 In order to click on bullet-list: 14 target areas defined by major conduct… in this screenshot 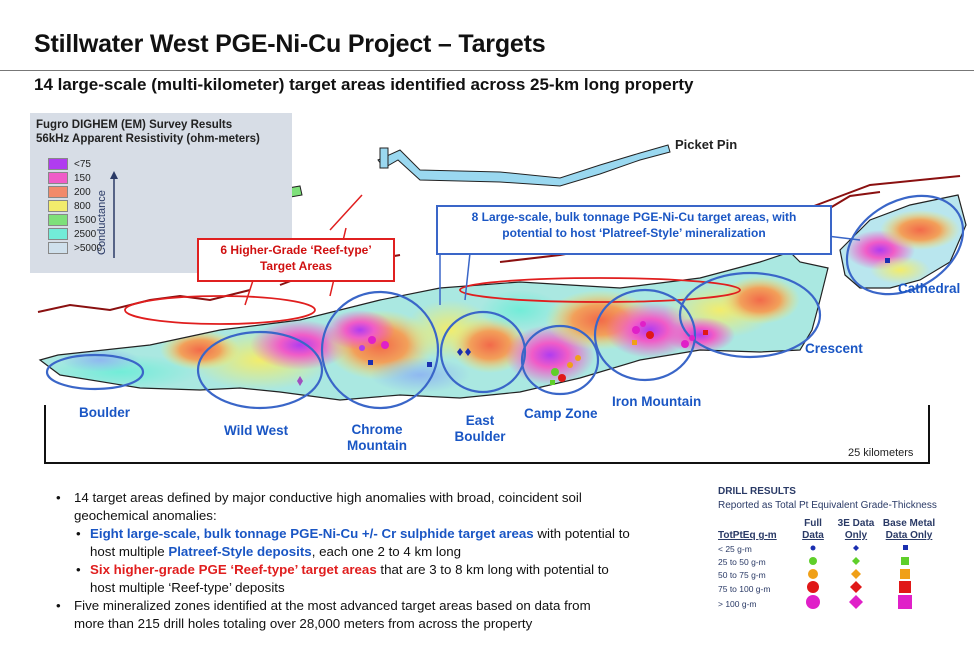, I will do `click(376, 561)`.